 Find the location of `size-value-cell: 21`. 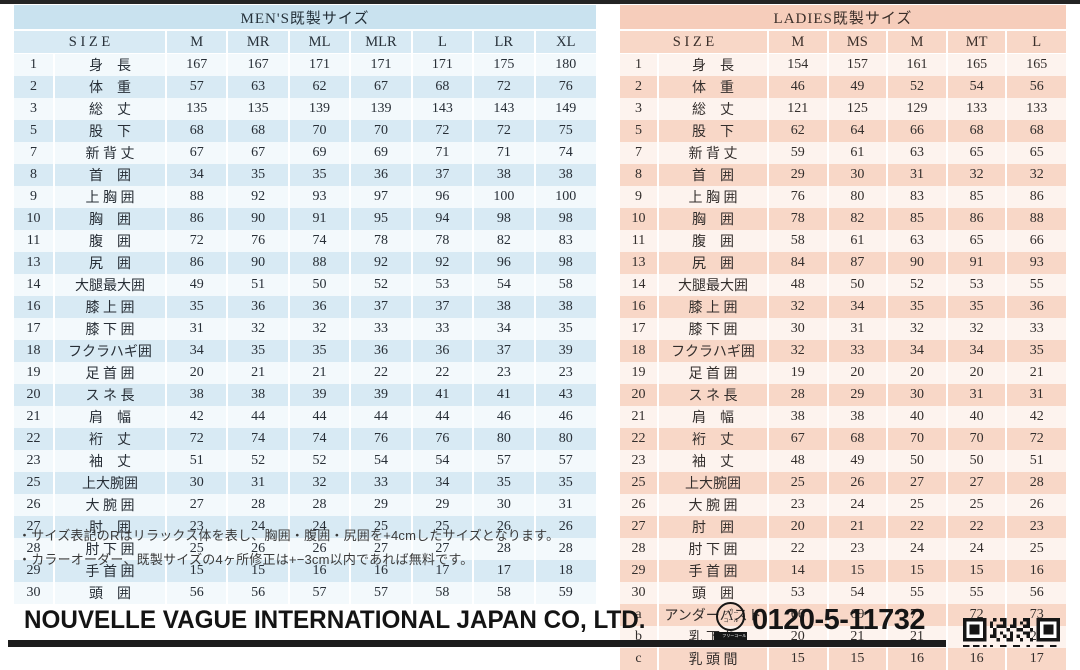

size-value-cell: 21 is located at coordinates (858, 527).